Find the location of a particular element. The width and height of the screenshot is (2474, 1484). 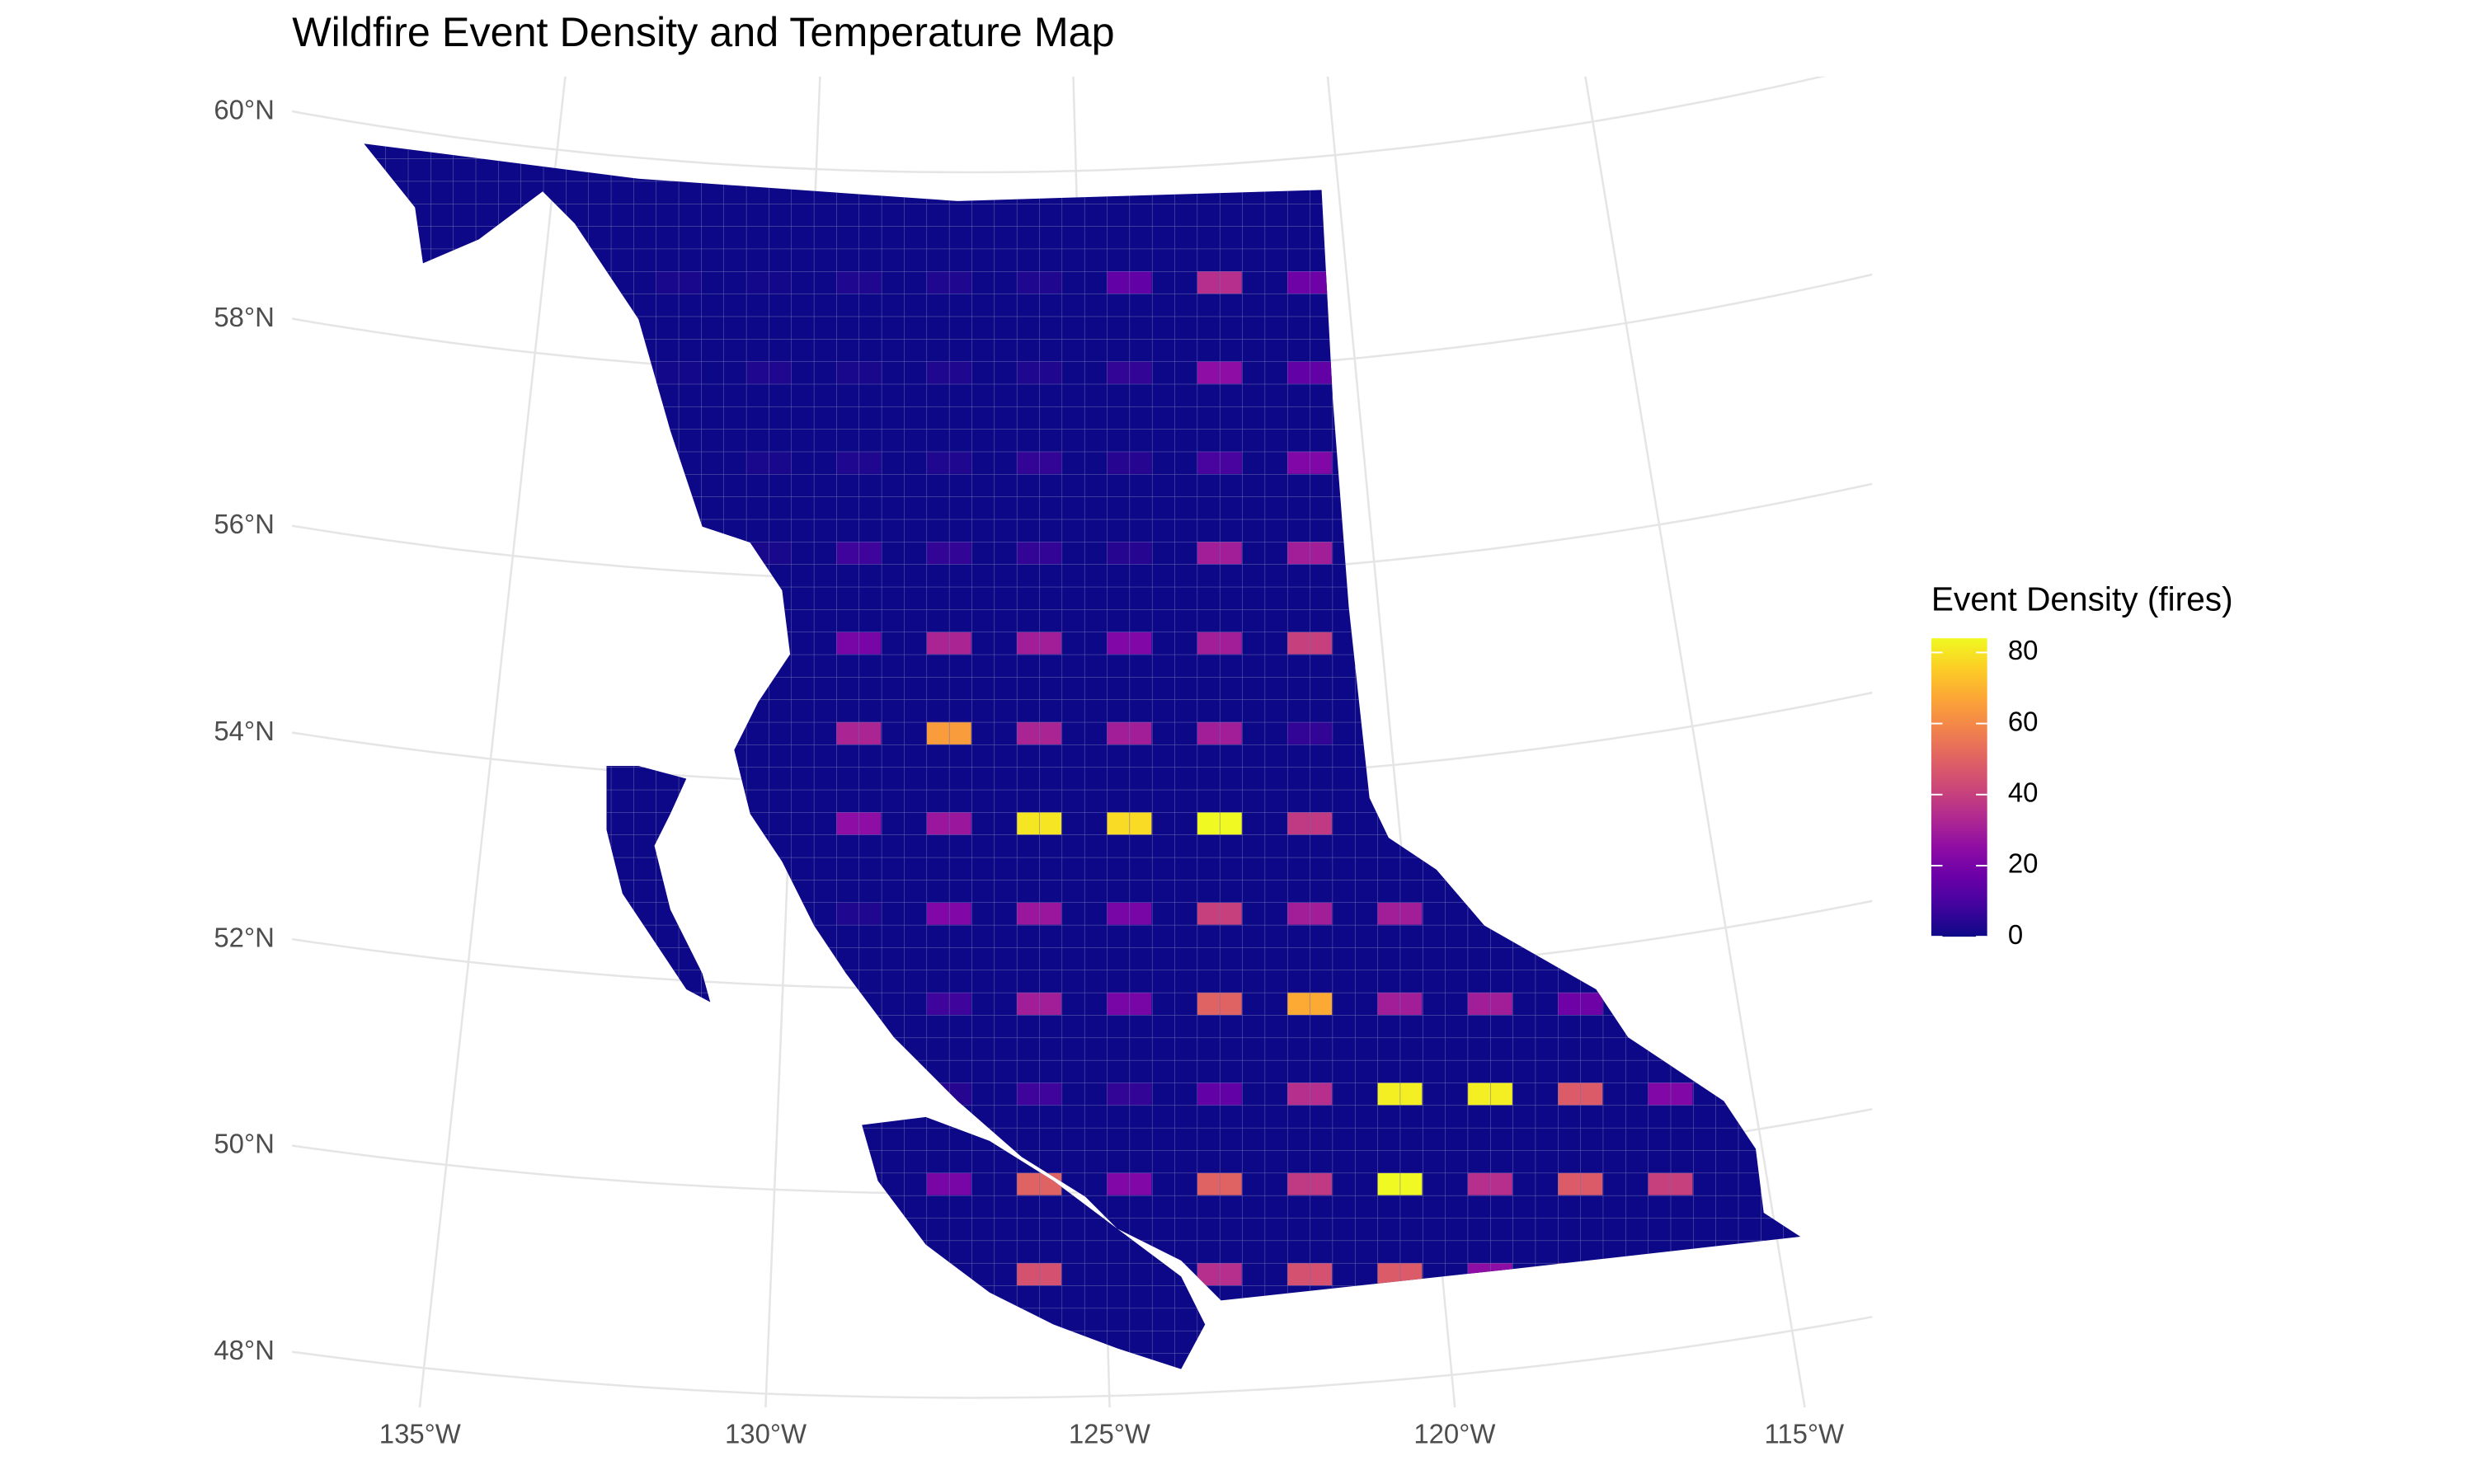

y-tick-label: 56°N is located at coordinates (244, 524).